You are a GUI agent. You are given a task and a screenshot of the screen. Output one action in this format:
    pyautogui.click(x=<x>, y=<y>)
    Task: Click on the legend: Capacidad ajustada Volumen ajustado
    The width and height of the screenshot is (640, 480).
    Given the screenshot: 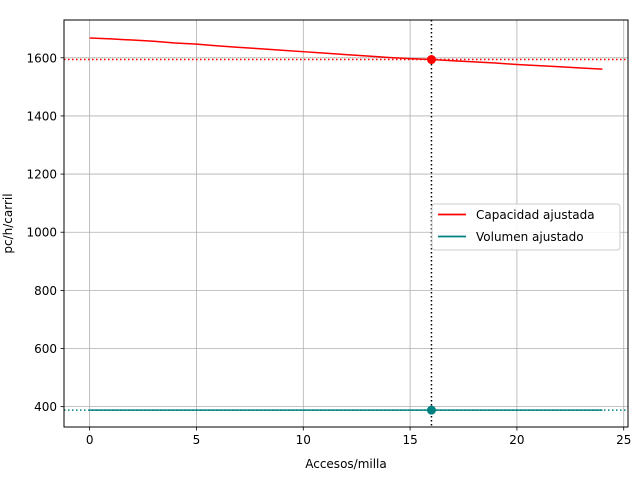 What is the action you would take?
    pyautogui.click(x=526, y=227)
    